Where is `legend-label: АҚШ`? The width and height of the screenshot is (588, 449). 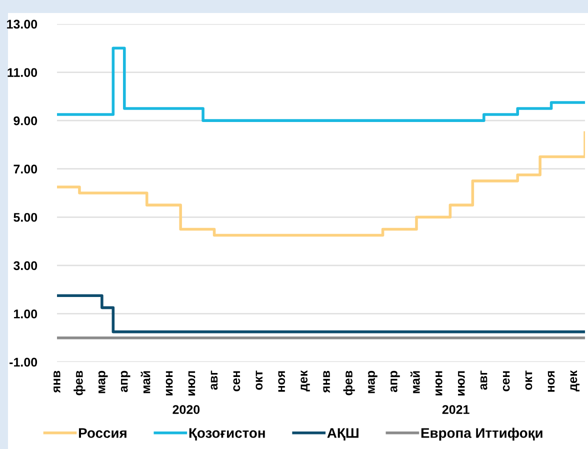 legend-label: АҚШ is located at coordinates (342, 434).